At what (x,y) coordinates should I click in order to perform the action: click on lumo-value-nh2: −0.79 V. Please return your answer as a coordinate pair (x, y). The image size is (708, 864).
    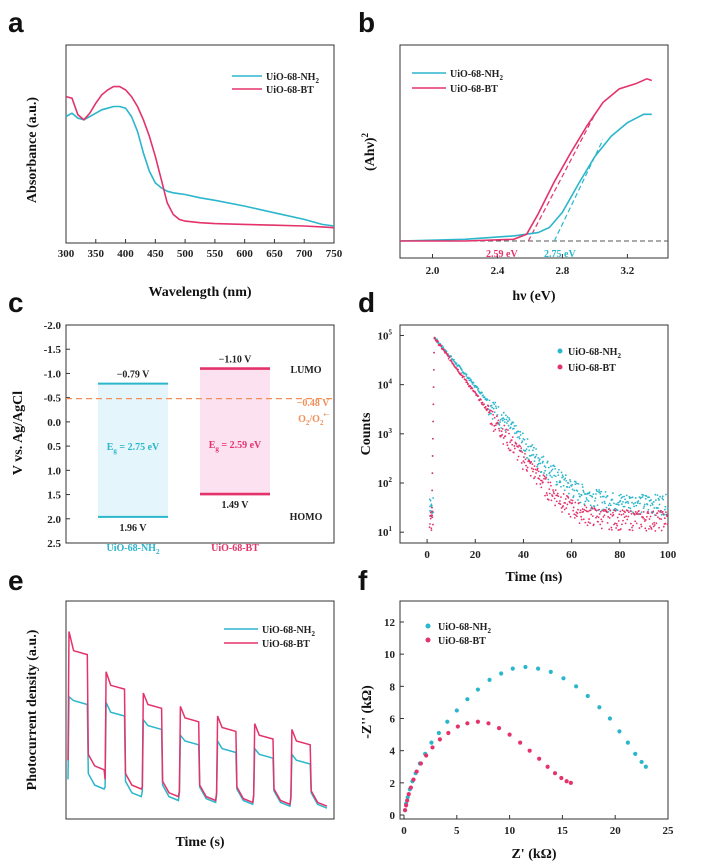
    Looking at the image, I should click on (134, 375).